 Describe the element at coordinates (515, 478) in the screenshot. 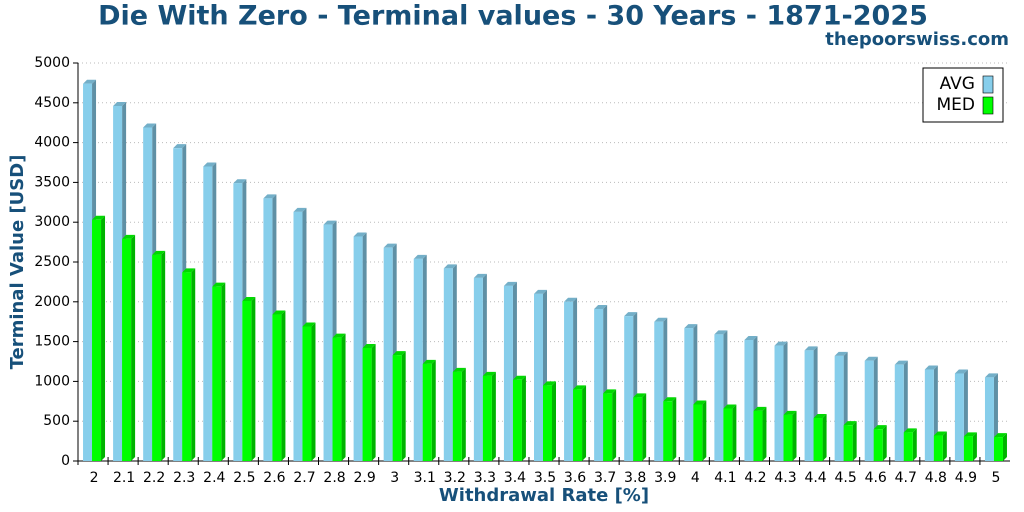

I see `x-tick-label: 3.4` at that location.